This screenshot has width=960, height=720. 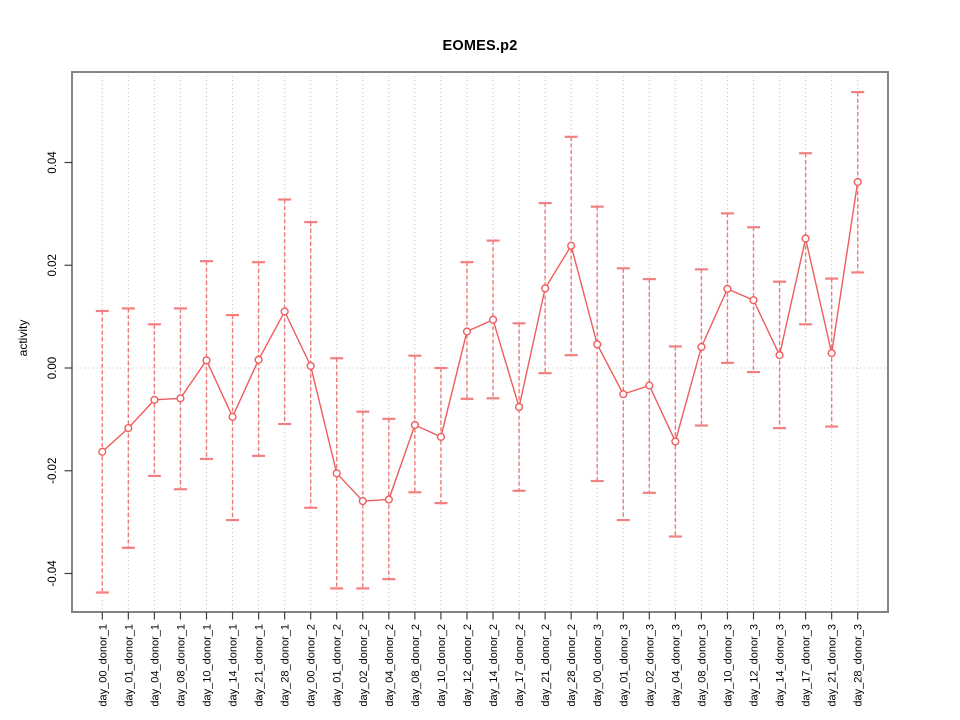 What do you see at coordinates (416, 665) in the screenshot?
I see `x-tick-label: day_08_donor_2` at bounding box center [416, 665].